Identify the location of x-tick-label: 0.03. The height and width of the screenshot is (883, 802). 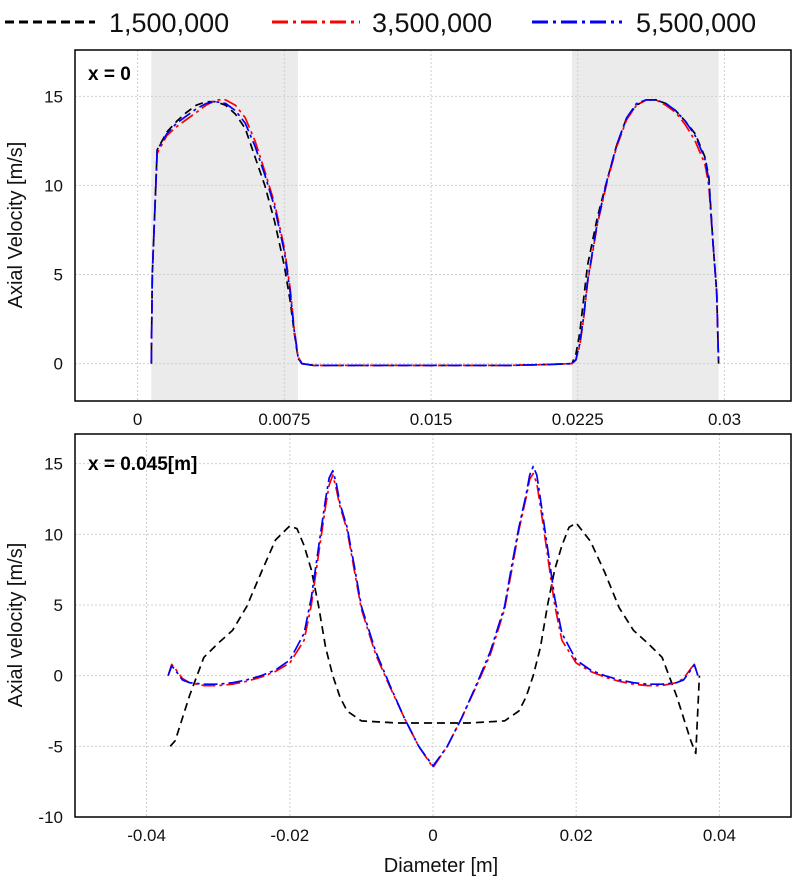
(724, 419).